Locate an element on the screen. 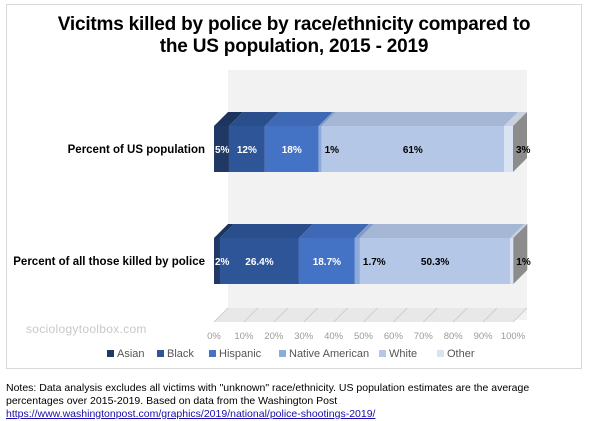 The width and height of the screenshot is (591, 421). legend-label: Native American is located at coordinates (329, 354).